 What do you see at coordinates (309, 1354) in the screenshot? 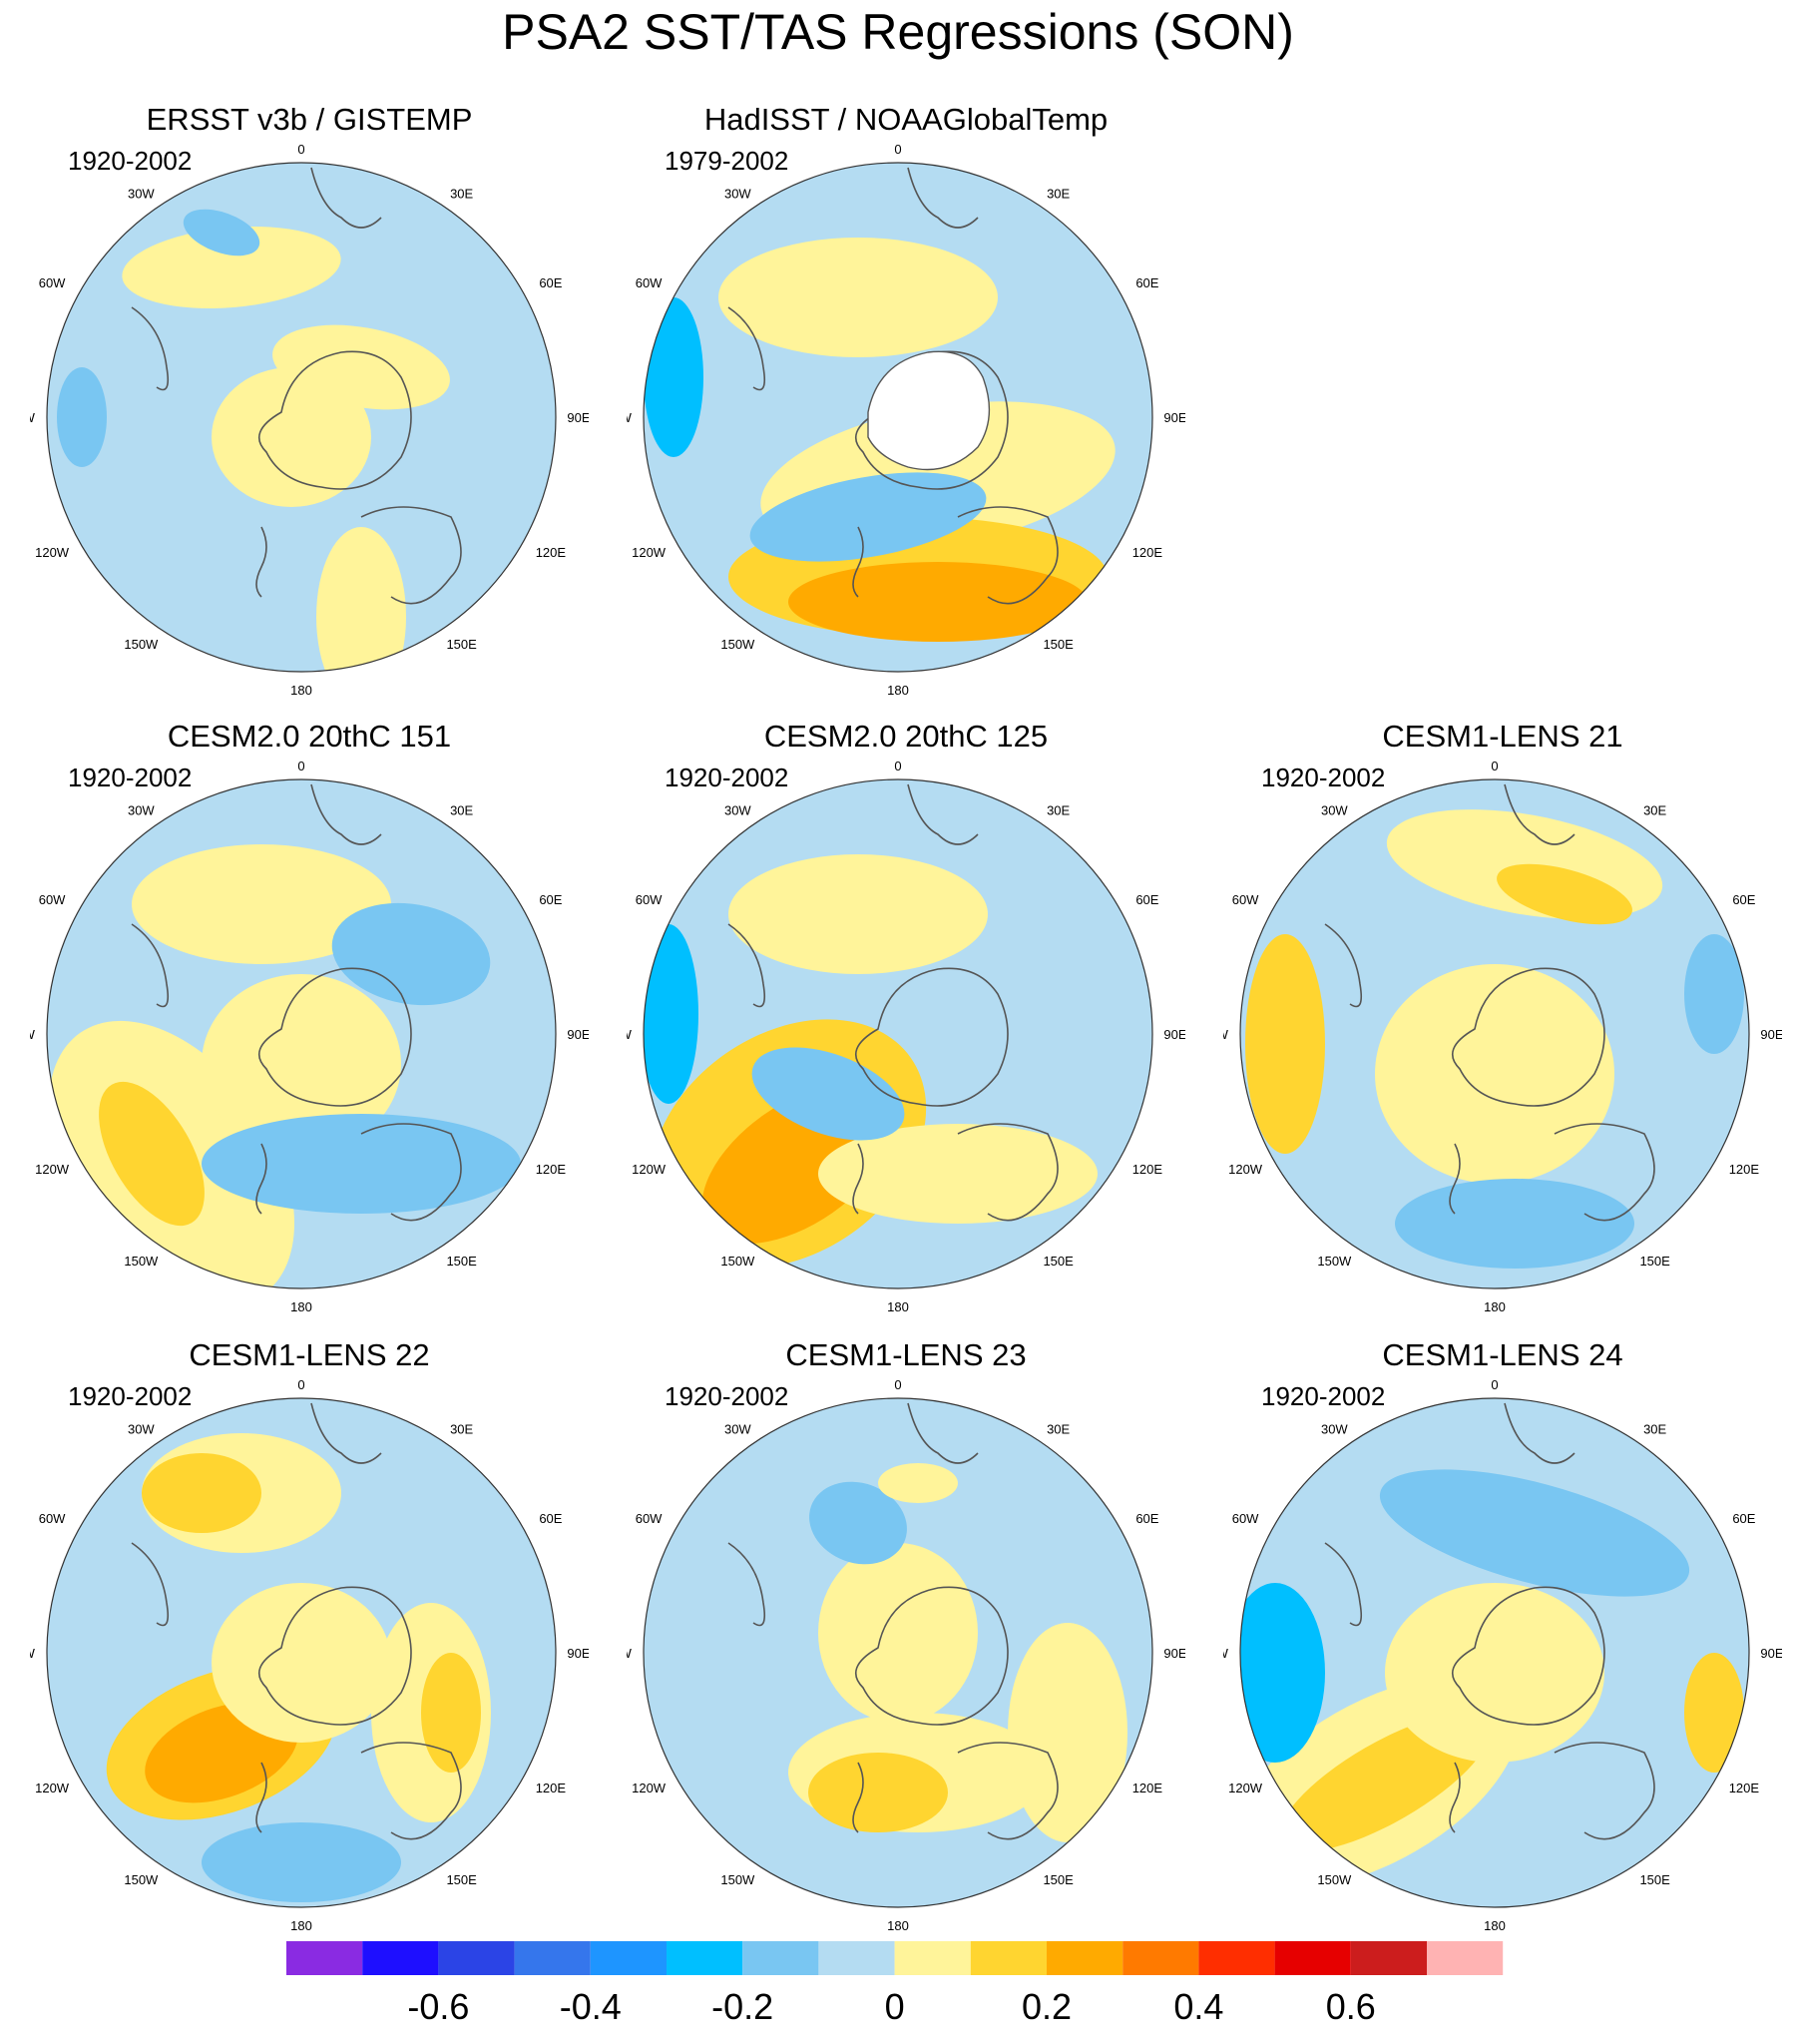
I see `panel-title: CESM1-LENS 22` at bounding box center [309, 1354].